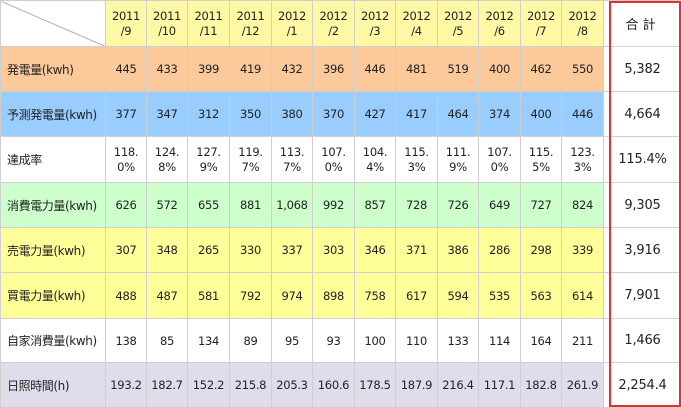 This screenshot has height=408, width=681. What do you see at coordinates (208, 167) in the screenshot?
I see `value-cell-line: 9%` at bounding box center [208, 167].